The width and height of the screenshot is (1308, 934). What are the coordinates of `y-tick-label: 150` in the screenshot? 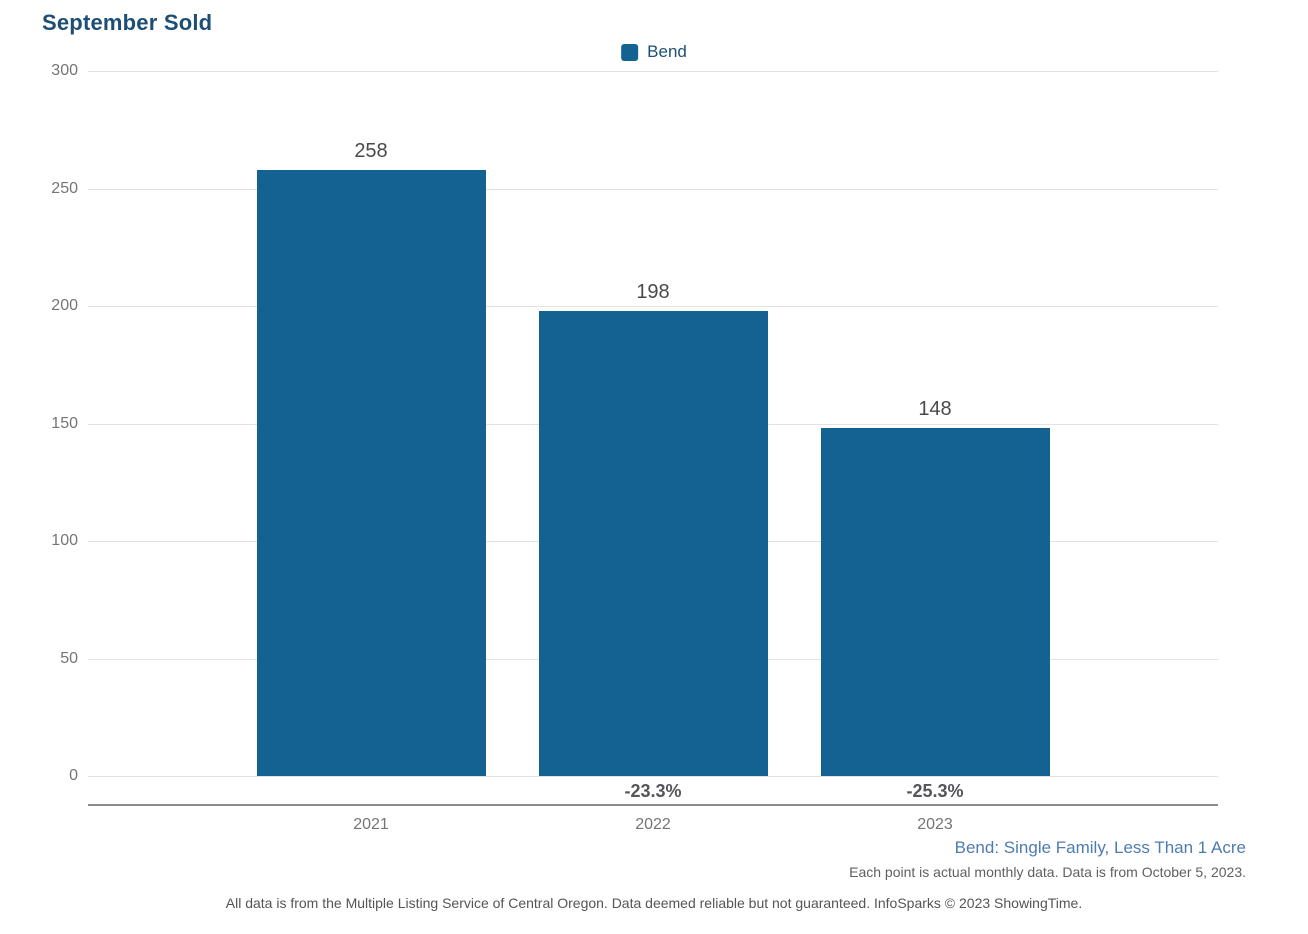 It's located at (64, 423).